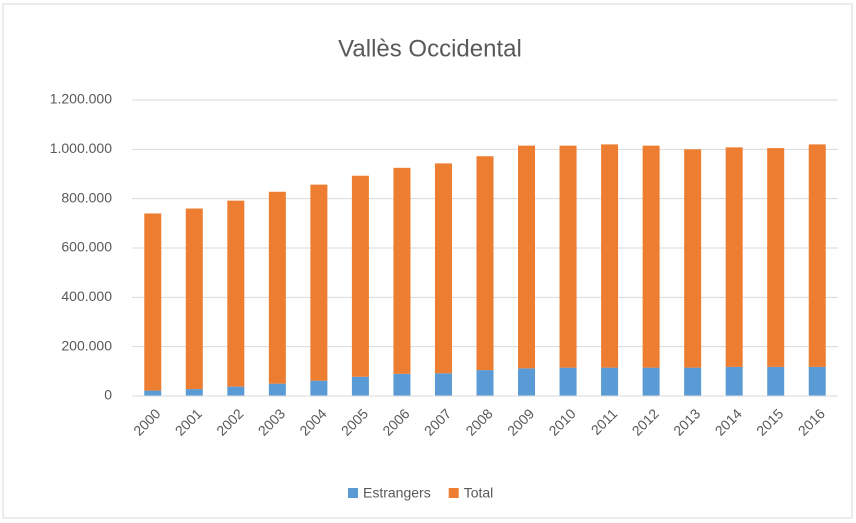 The height and width of the screenshot is (523, 856). I want to click on y-tick-label: 1.000.000, so click(81, 148).